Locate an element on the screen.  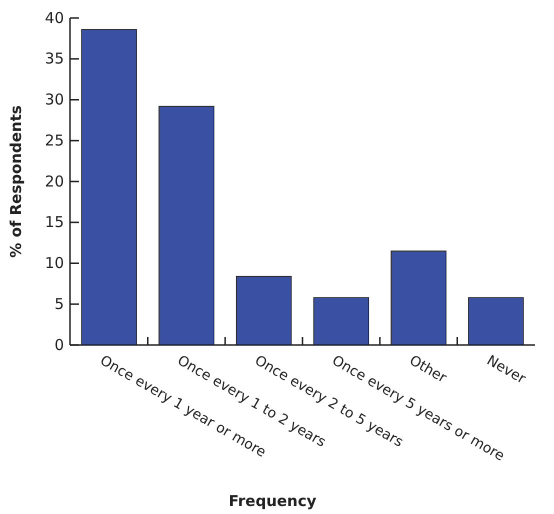
y-tick-label: 30 is located at coordinates (54, 99).